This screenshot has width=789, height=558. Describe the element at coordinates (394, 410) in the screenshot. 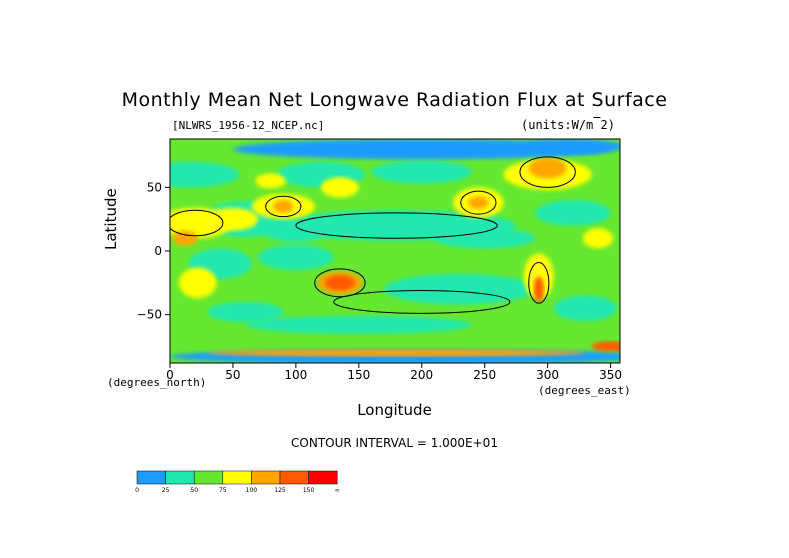

I see `x-axis-label: Longitude` at that location.